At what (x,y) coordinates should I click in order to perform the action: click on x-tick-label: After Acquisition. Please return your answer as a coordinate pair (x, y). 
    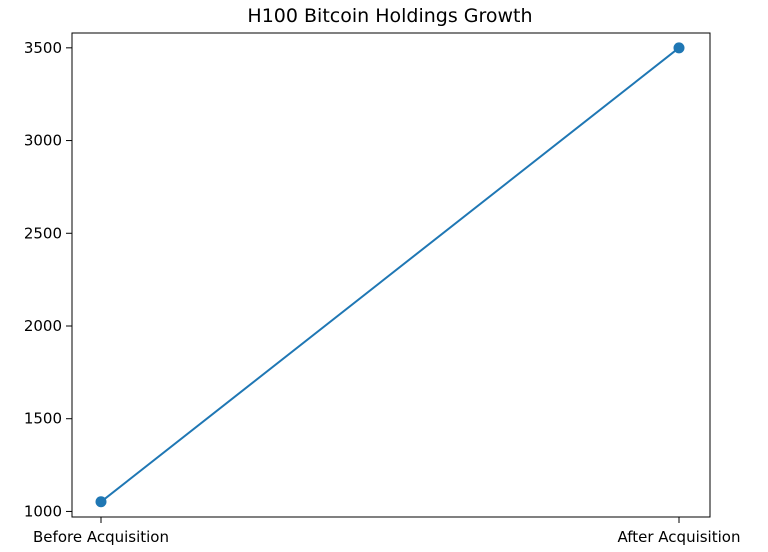
    Looking at the image, I should click on (679, 537).